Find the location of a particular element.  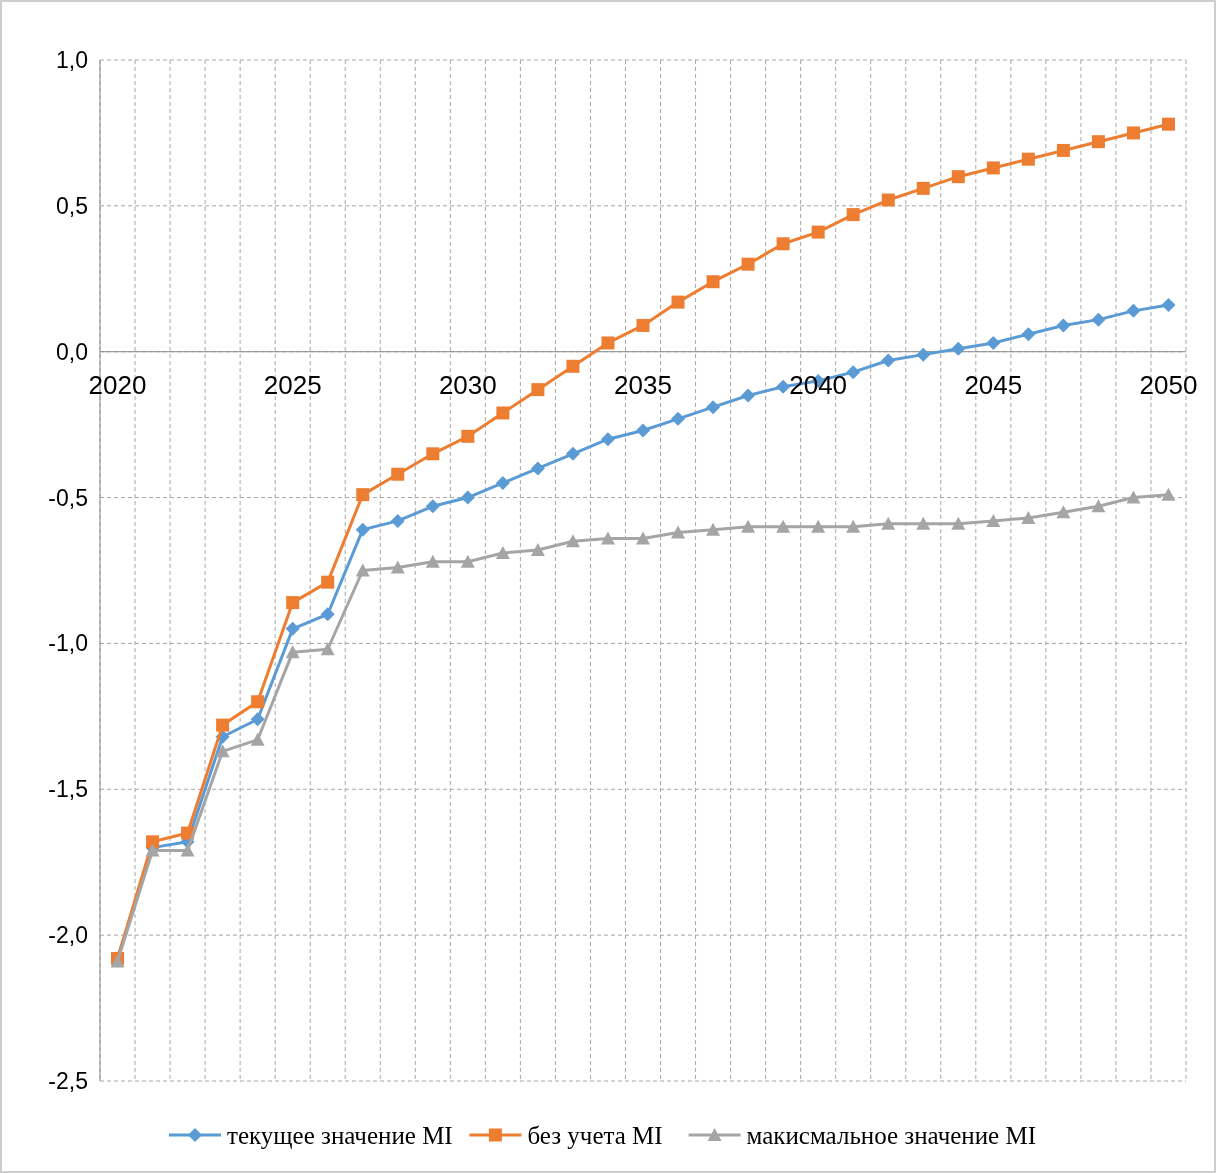

y-tick-label: -2,0 is located at coordinates (68, 935).